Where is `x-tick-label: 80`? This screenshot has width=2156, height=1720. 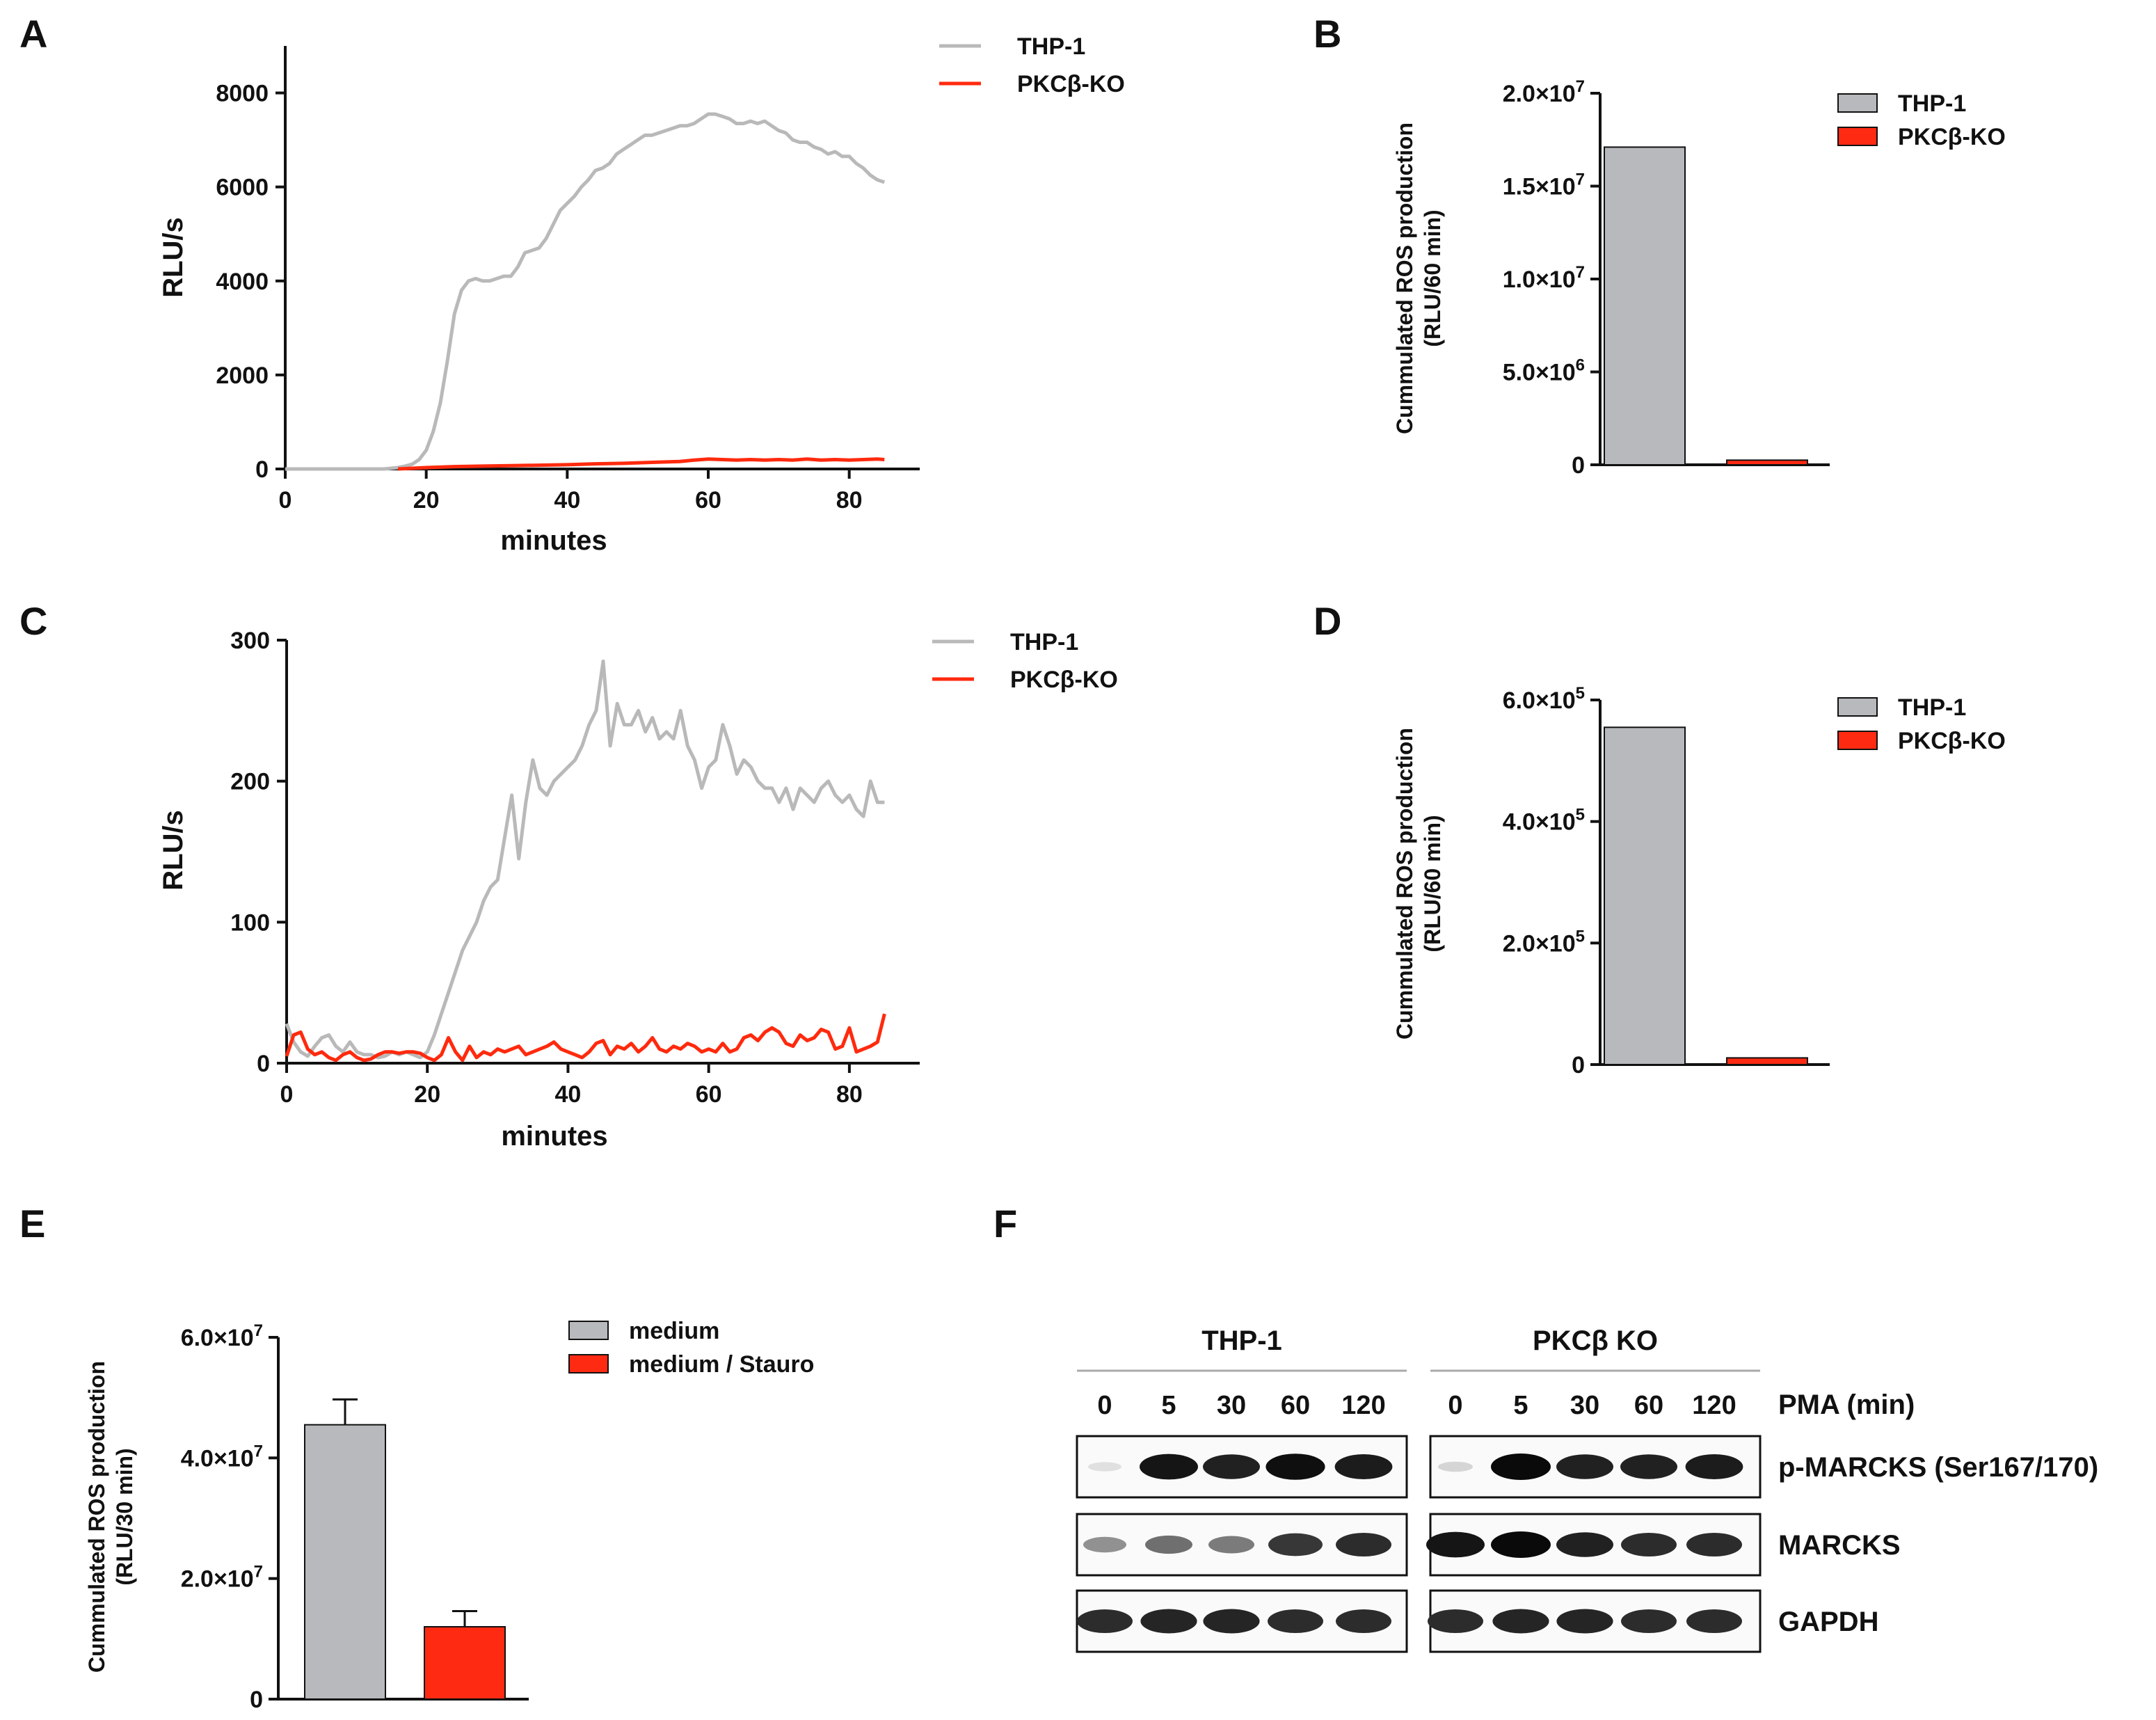 x-tick-label: 80 is located at coordinates (849, 500).